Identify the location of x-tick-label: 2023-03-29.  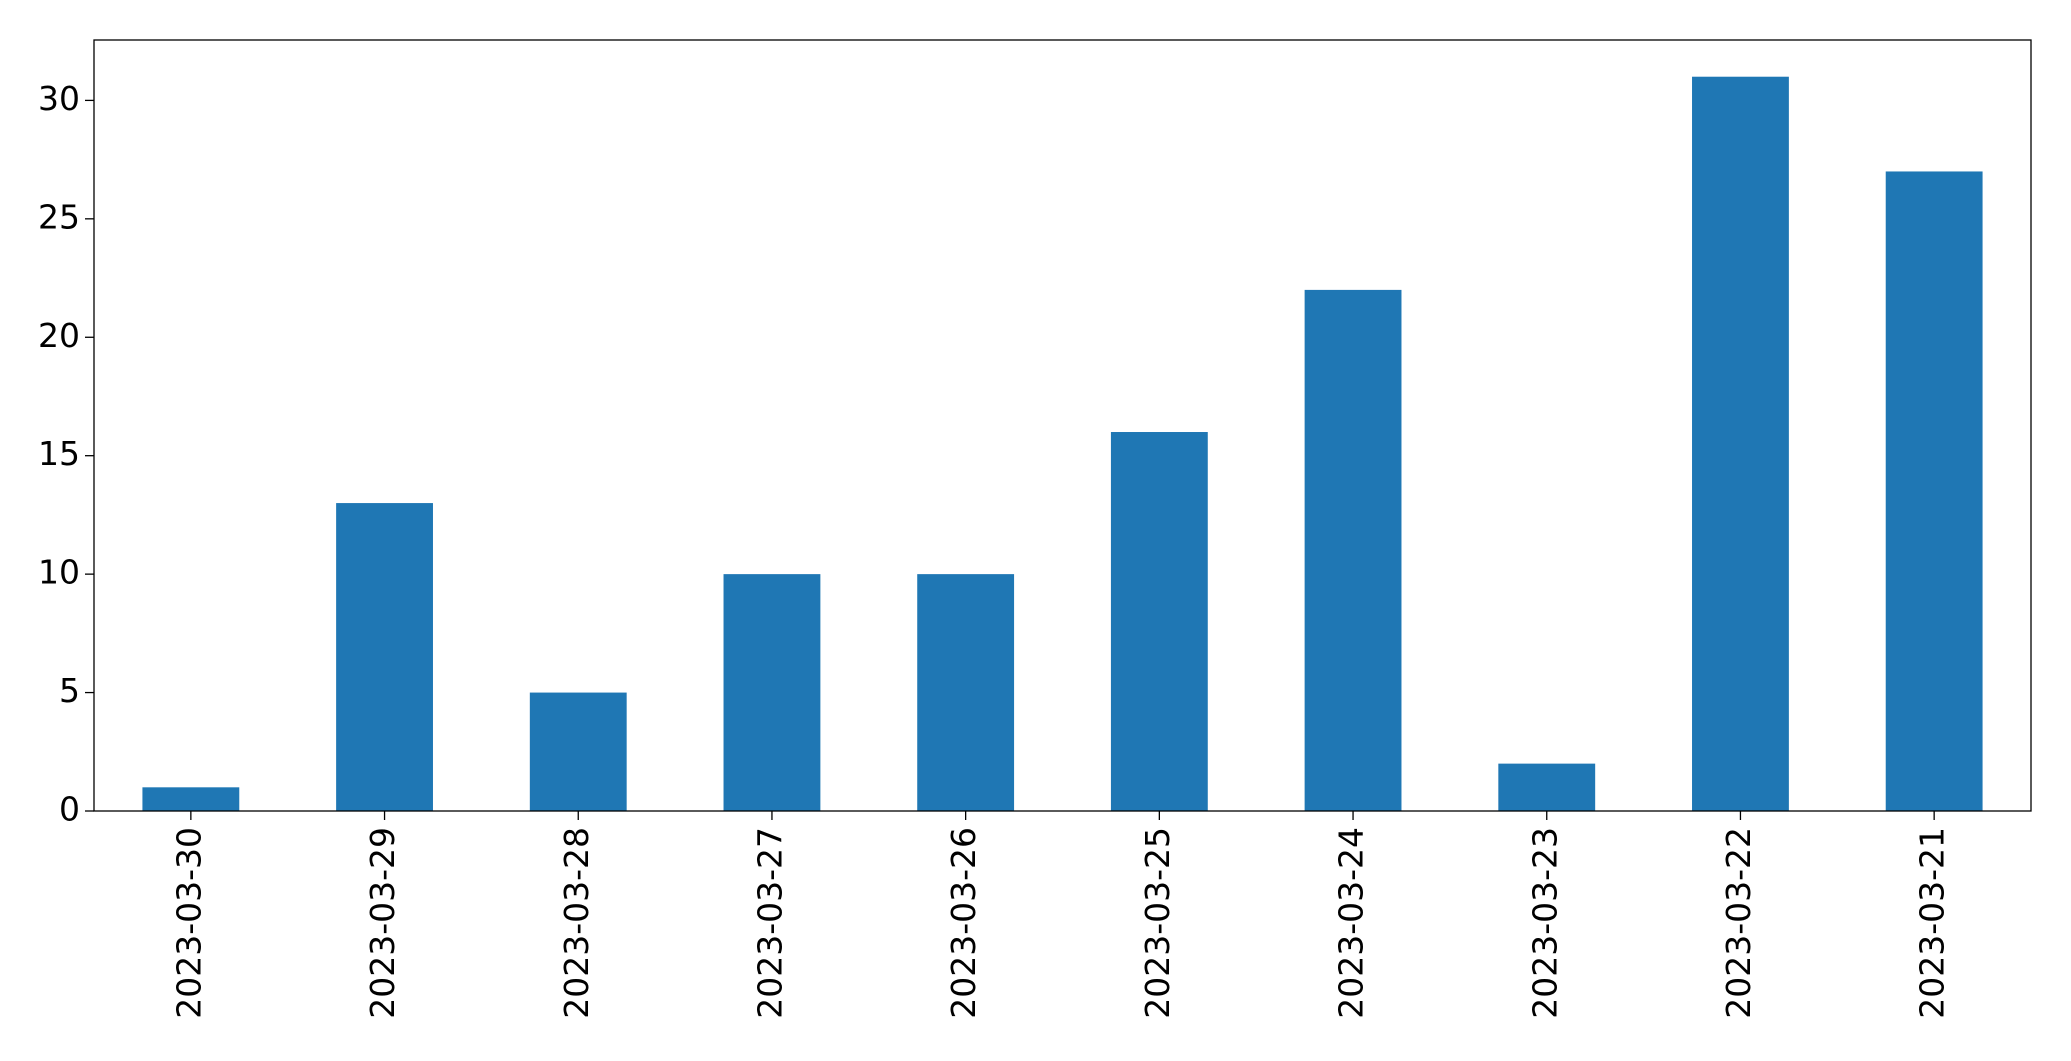
(382, 923).